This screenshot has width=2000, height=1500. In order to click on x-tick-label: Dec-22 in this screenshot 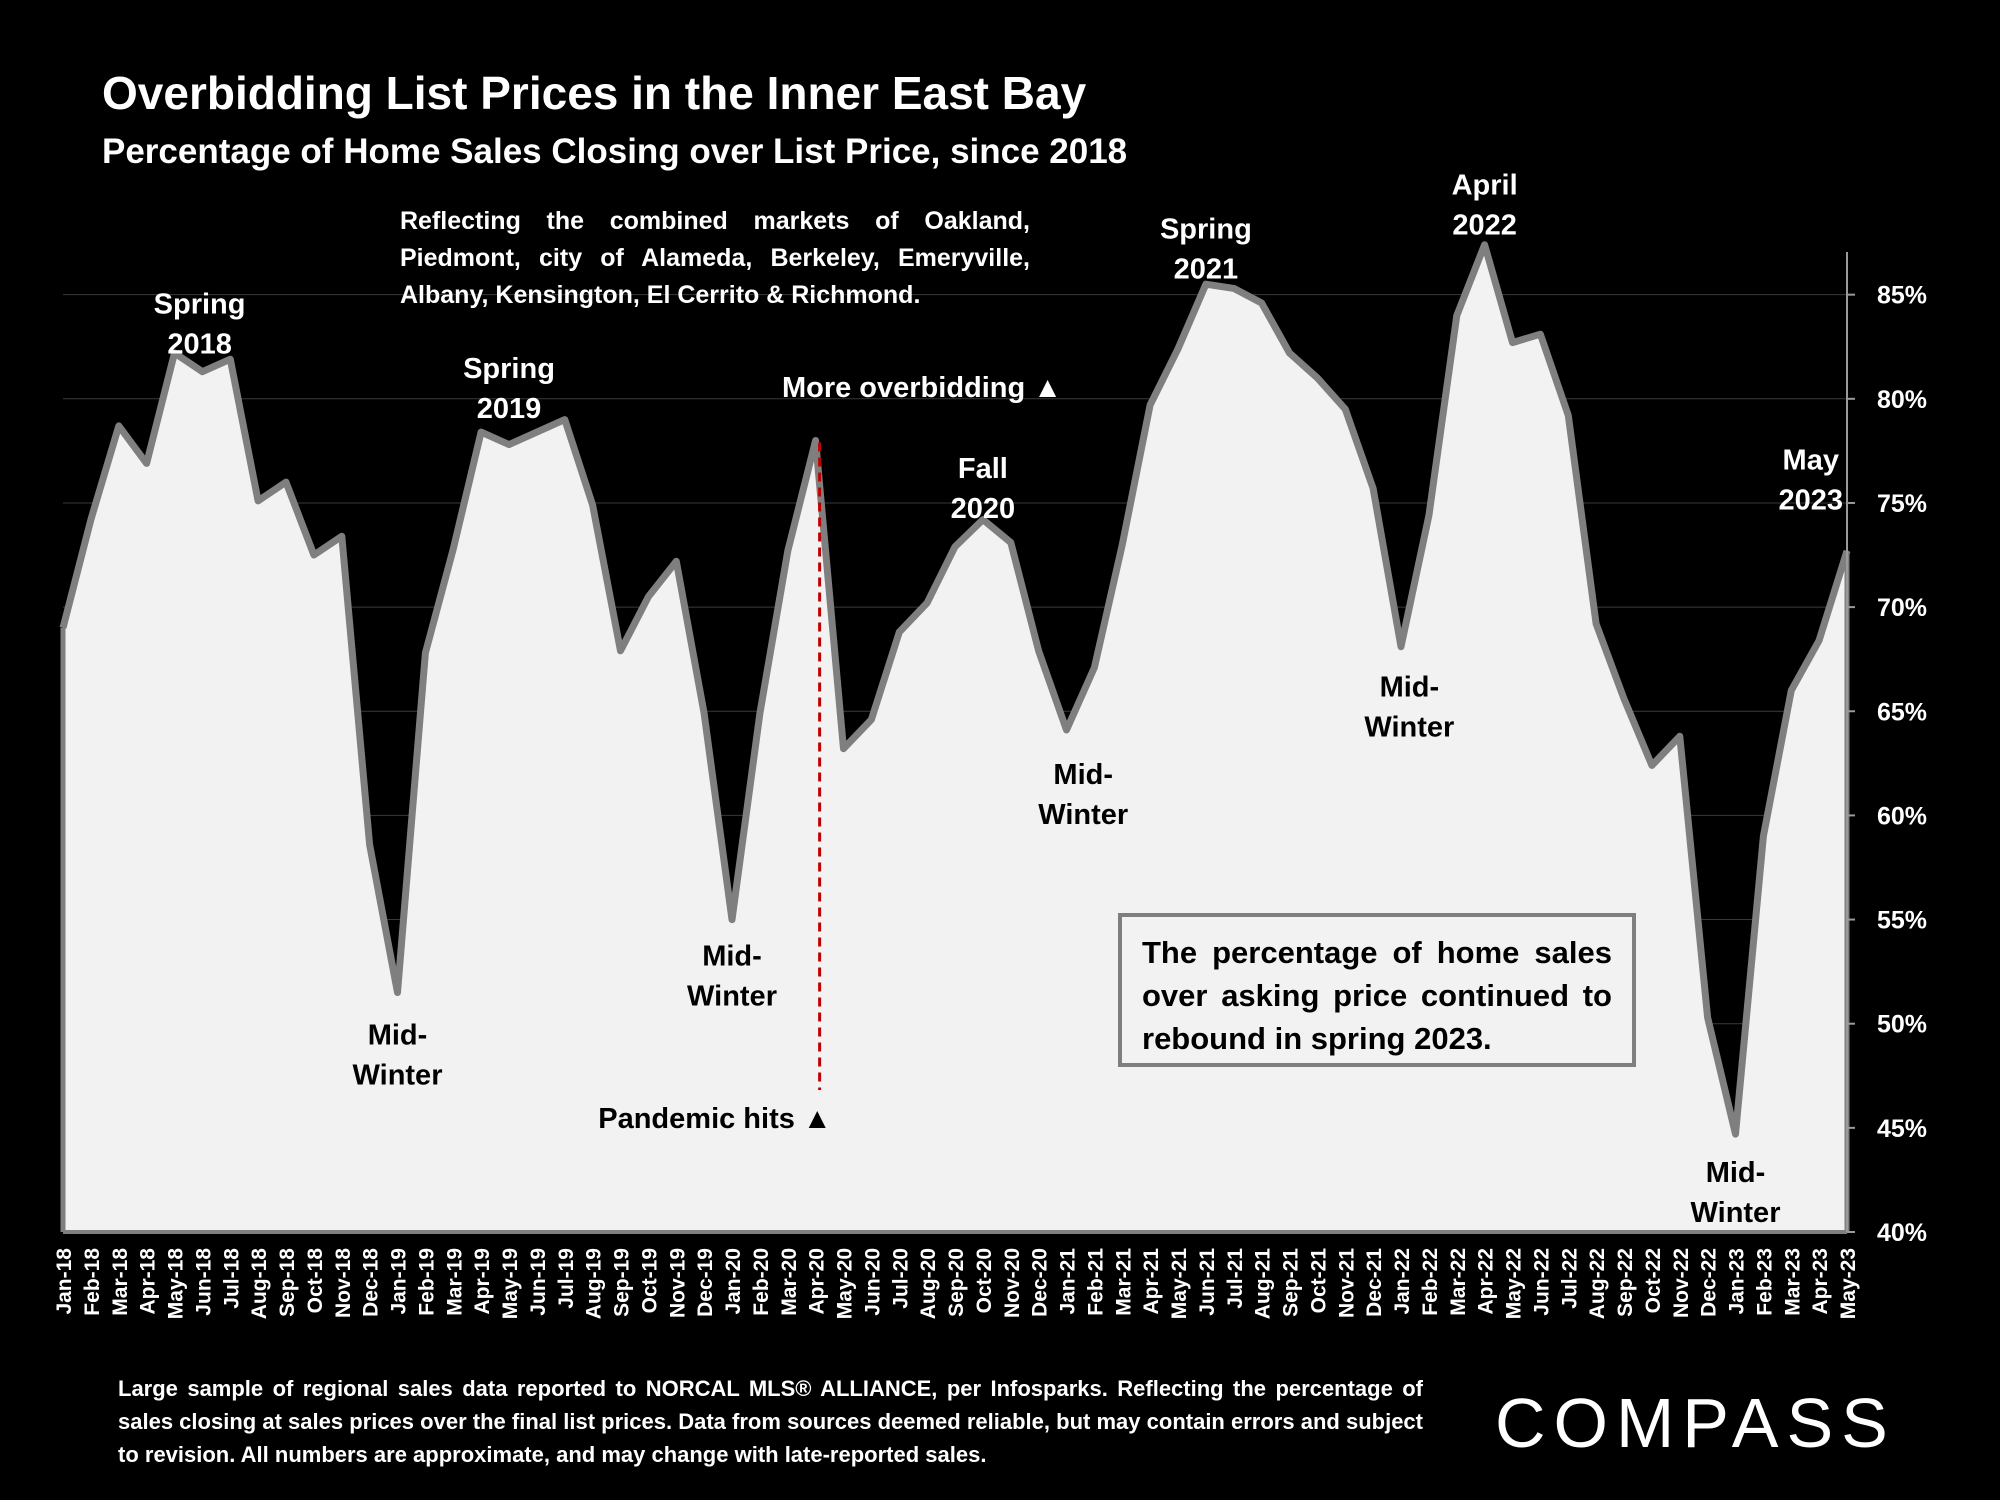, I will do `click(1709, 1282)`.